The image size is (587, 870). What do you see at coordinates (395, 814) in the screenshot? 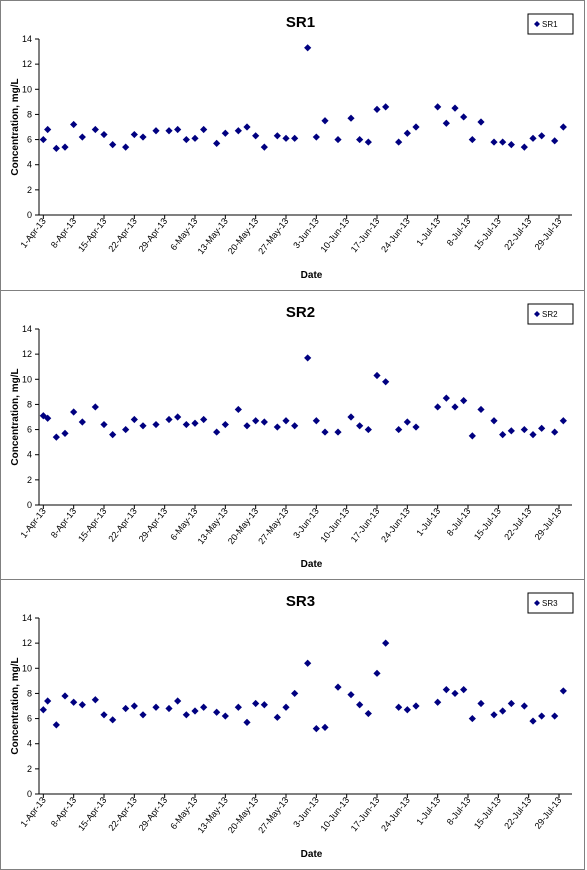
I see `x-tick-label: 24-Jun-13` at bounding box center [395, 814].